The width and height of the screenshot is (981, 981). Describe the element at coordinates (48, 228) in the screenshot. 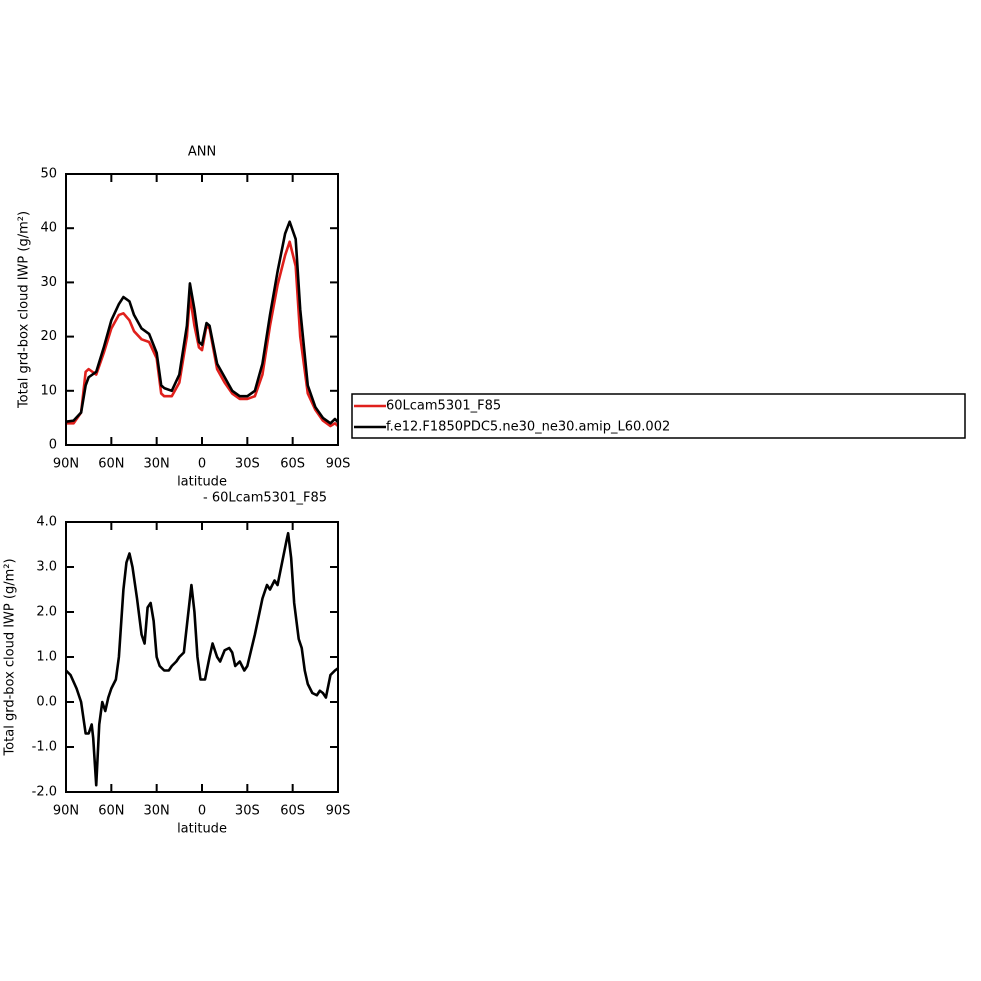

I see `y-tick-label: 40` at that location.